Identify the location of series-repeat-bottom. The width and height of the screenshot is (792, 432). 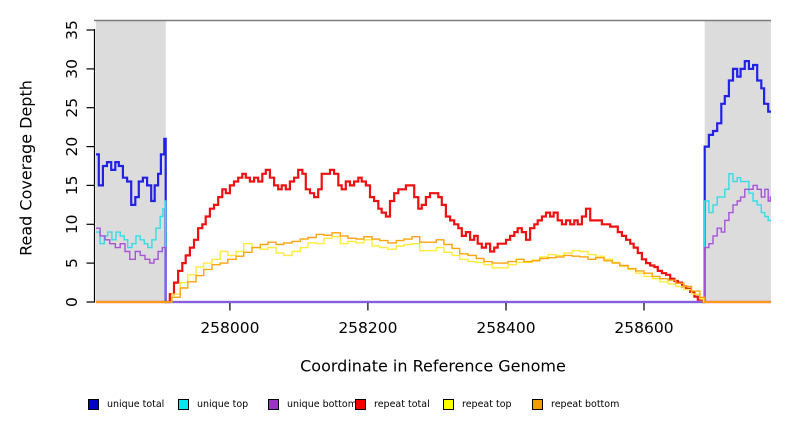
(433, 267).